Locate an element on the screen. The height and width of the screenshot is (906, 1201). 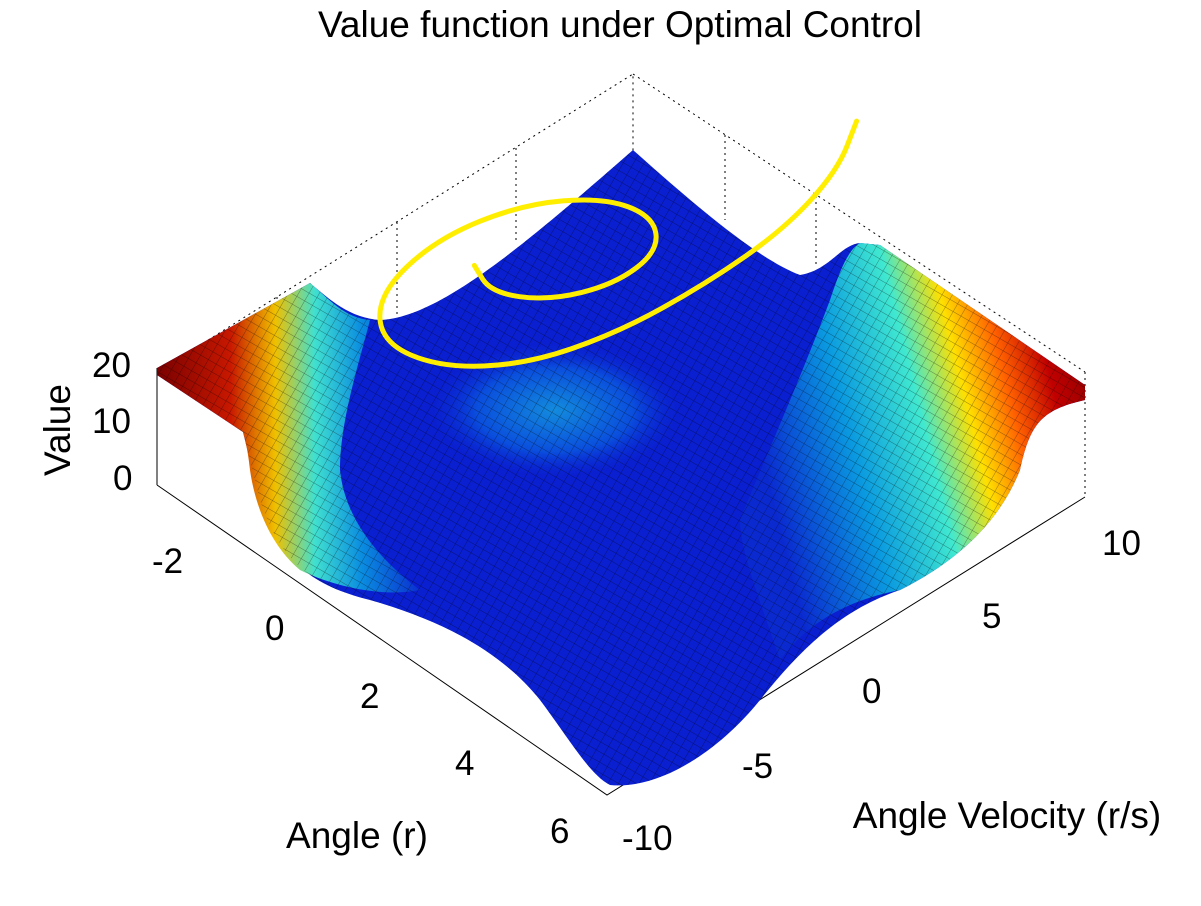
x-ticks: -2 0 2 4 6 is located at coordinates (360, 696).